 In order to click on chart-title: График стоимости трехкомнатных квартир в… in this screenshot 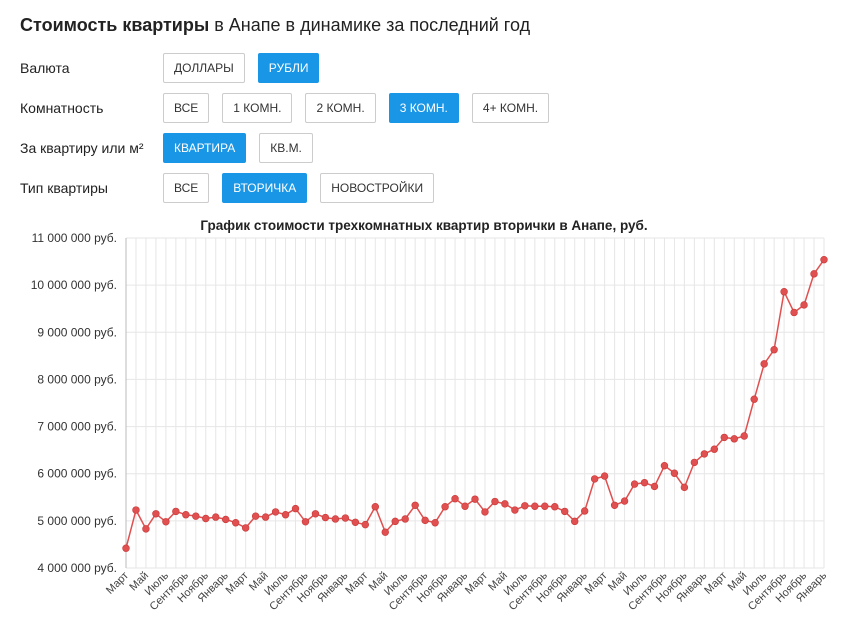, I will do `click(423, 225)`.